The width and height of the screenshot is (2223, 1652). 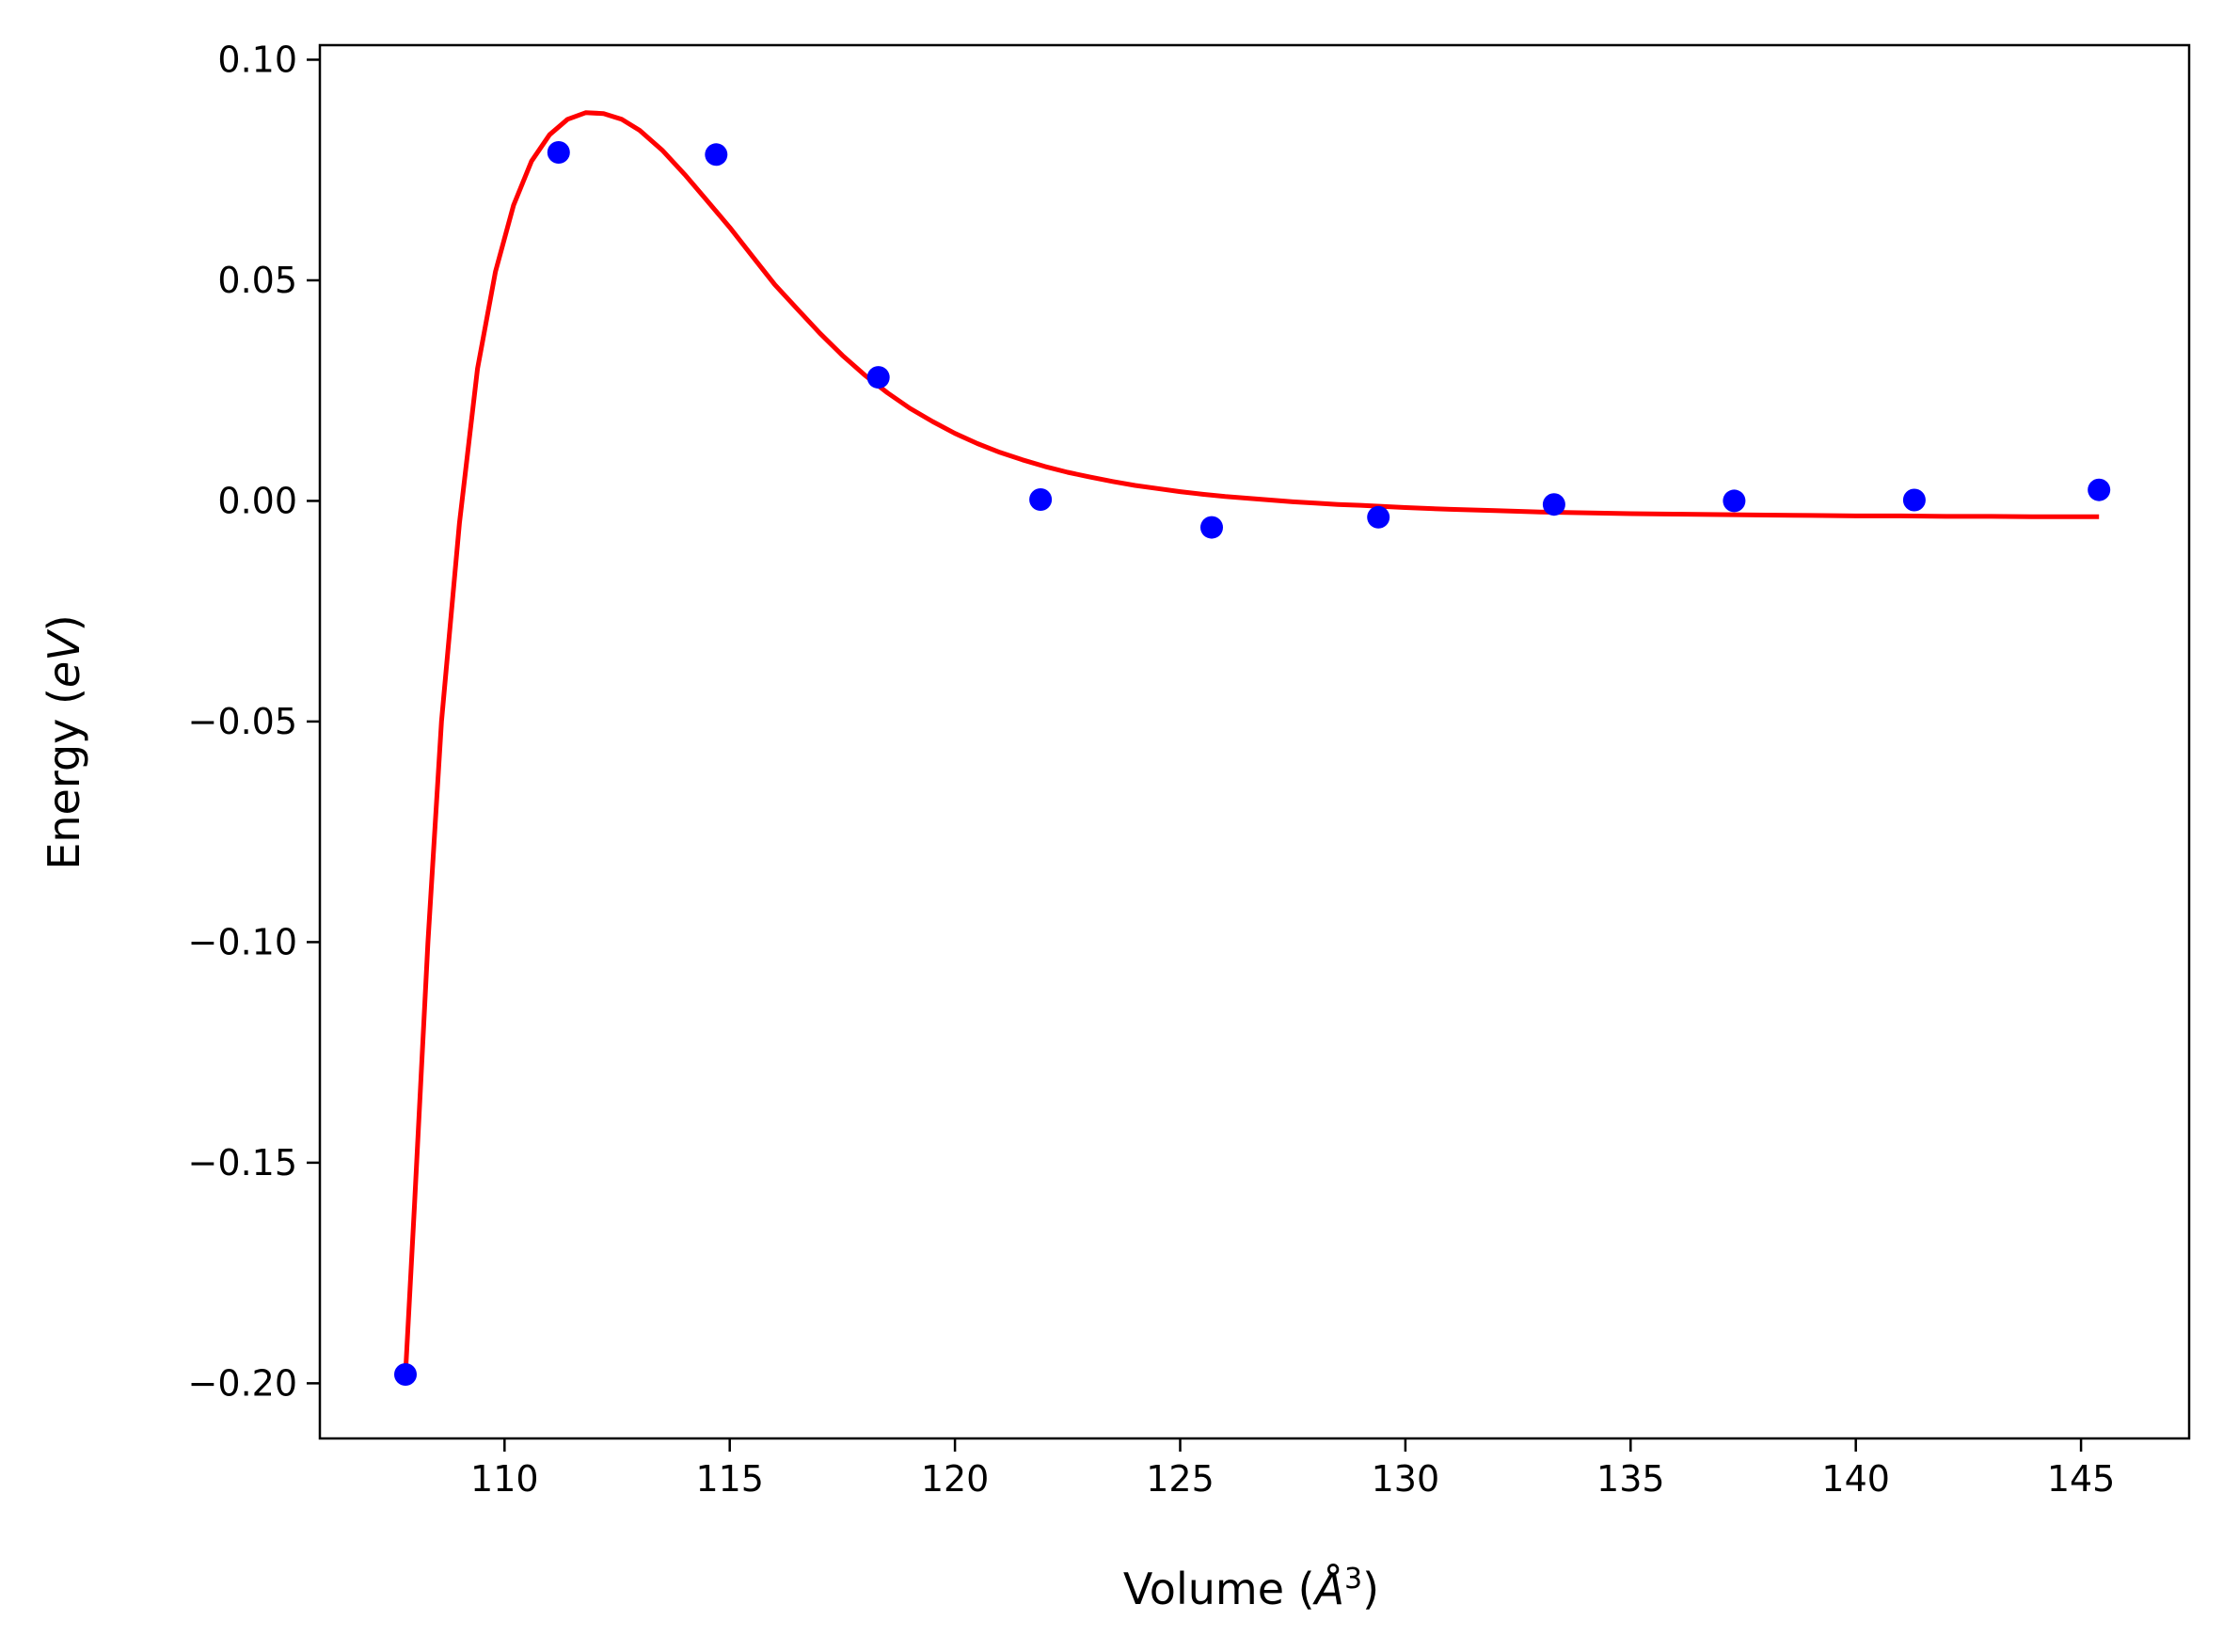 What do you see at coordinates (729, 1479) in the screenshot?
I see `x-tick-label: 115` at bounding box center [729, 1479].